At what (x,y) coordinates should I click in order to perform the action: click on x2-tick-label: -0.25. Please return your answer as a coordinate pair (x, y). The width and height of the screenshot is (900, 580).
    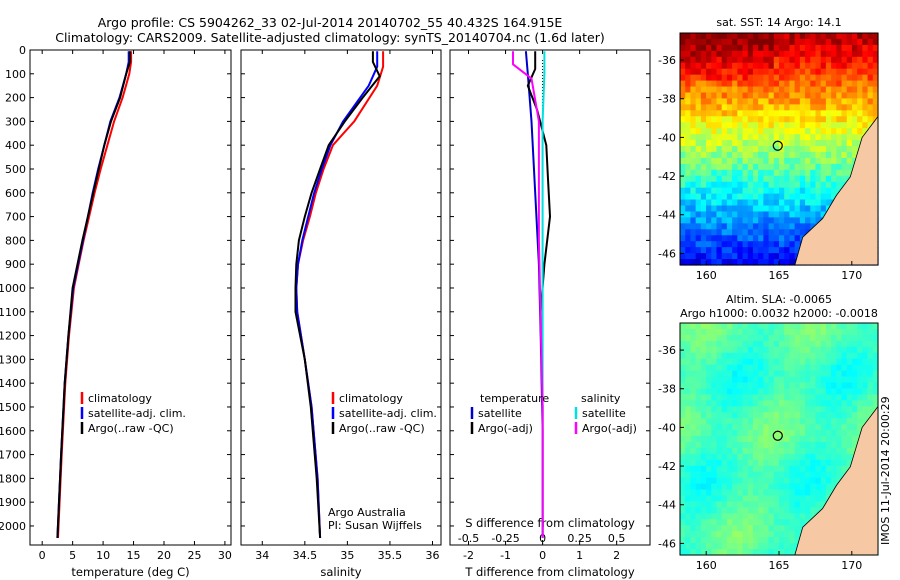
    Looking at the image, I should click on (505, 538).